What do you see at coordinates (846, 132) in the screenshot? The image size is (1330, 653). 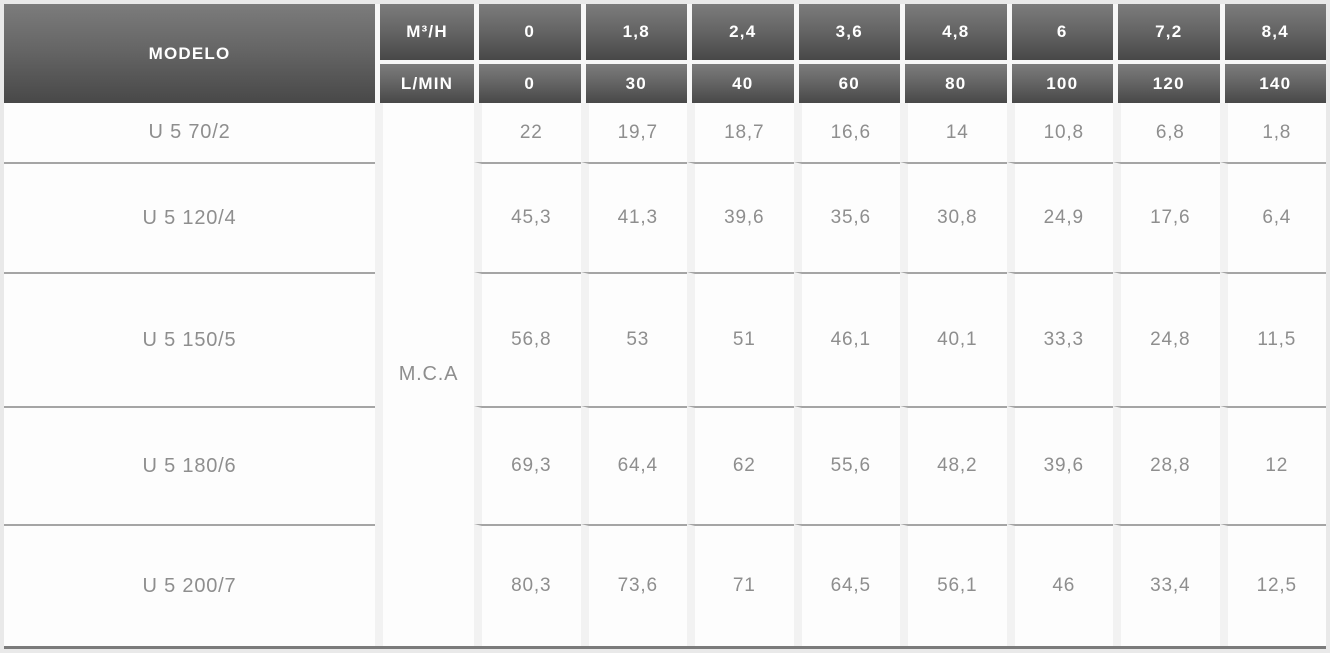 I see `value-cell: 16,6` at bounding box center [846, 132].